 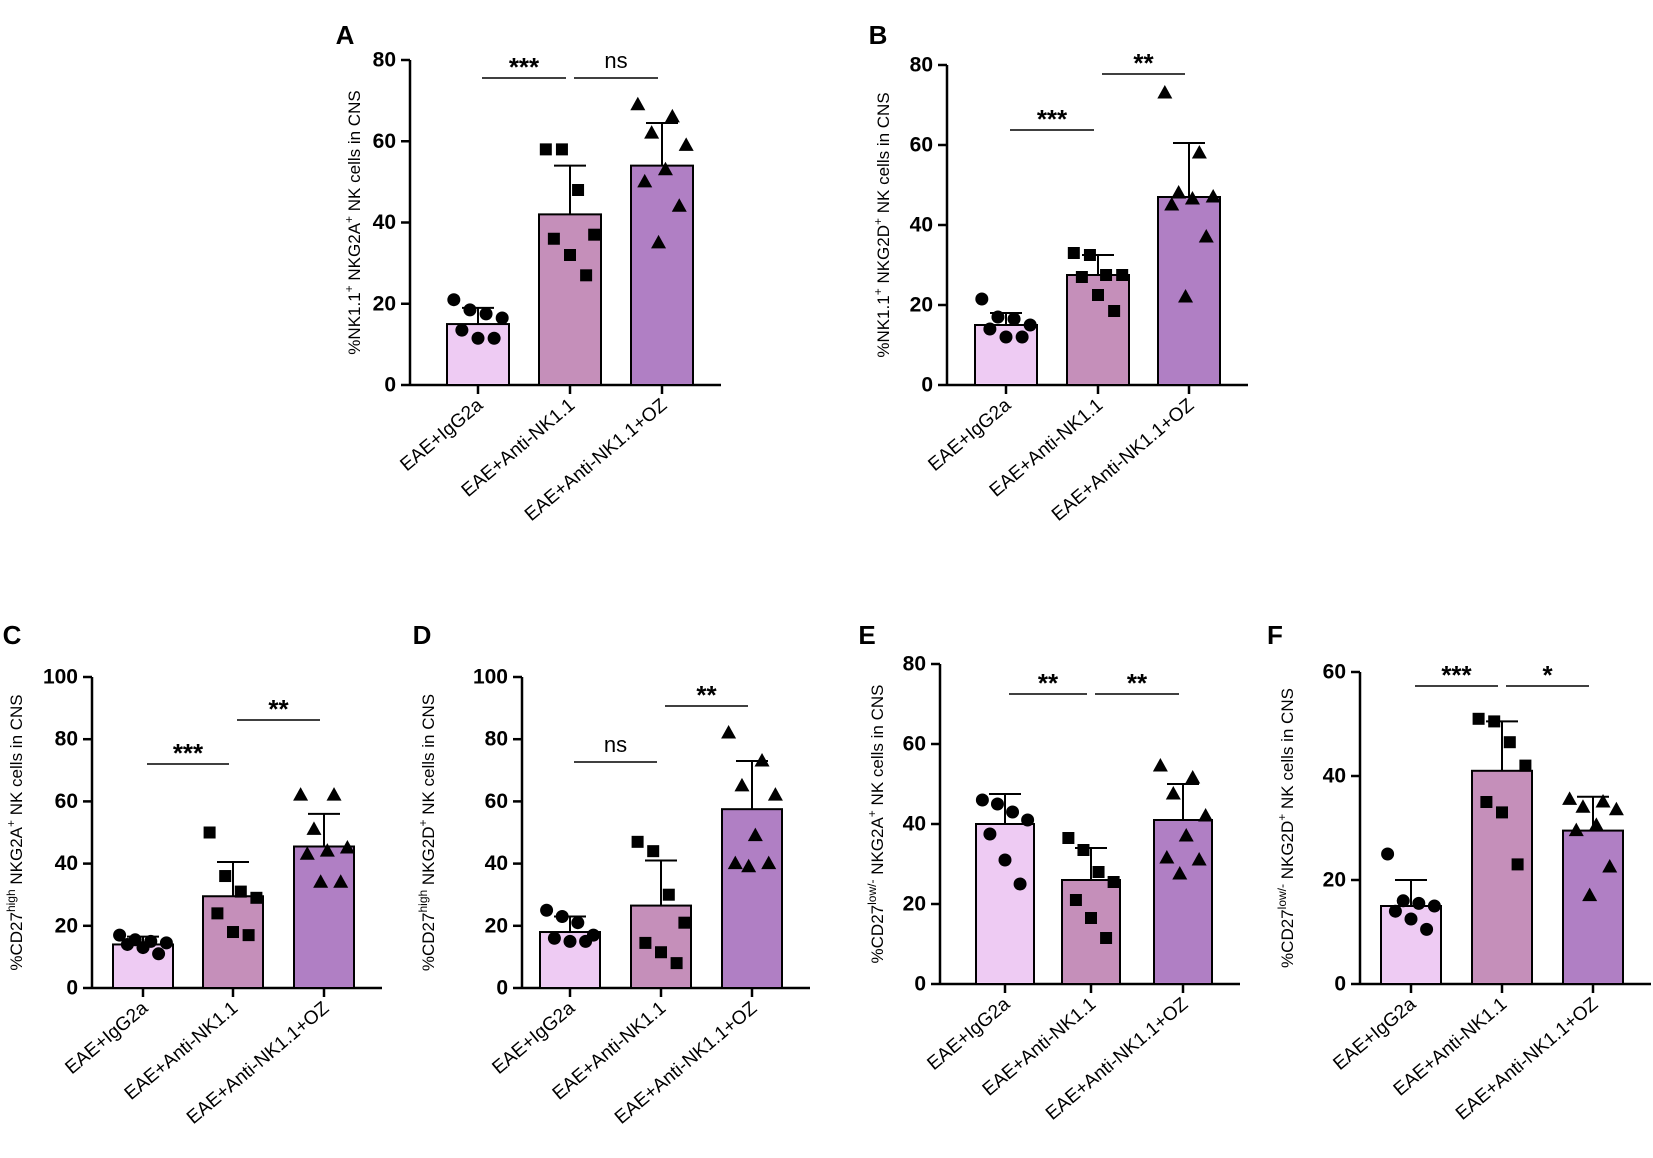 What do you see at coordinates (1547, 675) in the screenshot?
I see `significance-label: *` at bounding box center [1547, 675].